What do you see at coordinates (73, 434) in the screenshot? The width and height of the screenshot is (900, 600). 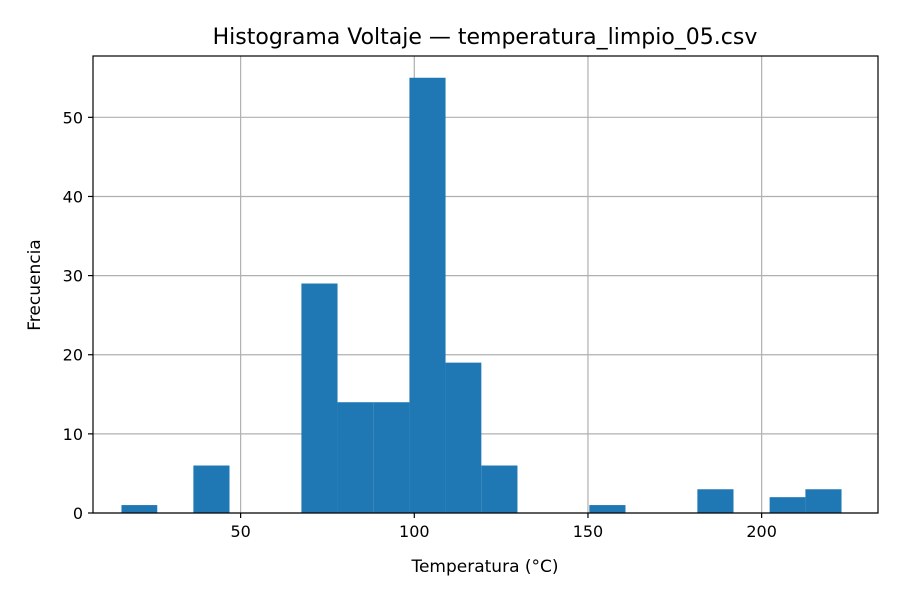 I see `y-tick-label: 10` at bounding box center [73, 434].